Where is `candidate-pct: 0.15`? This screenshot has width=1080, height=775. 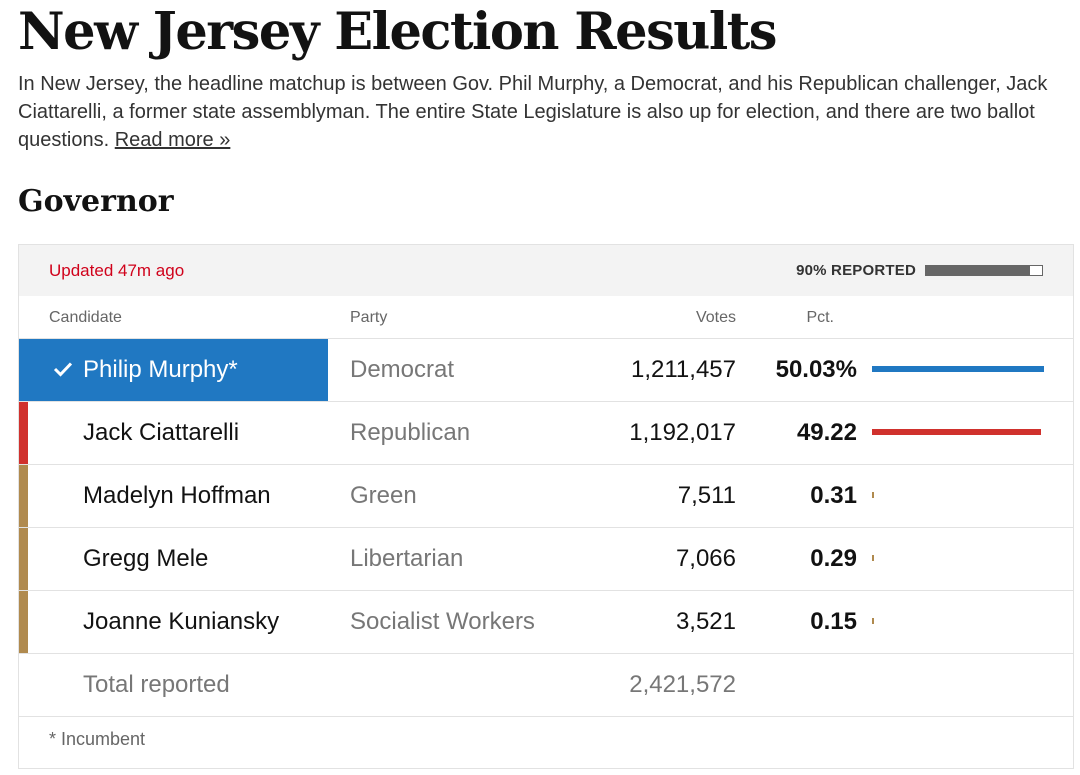 candidate-pct: 0.15 is located at coordinates (833, 621).